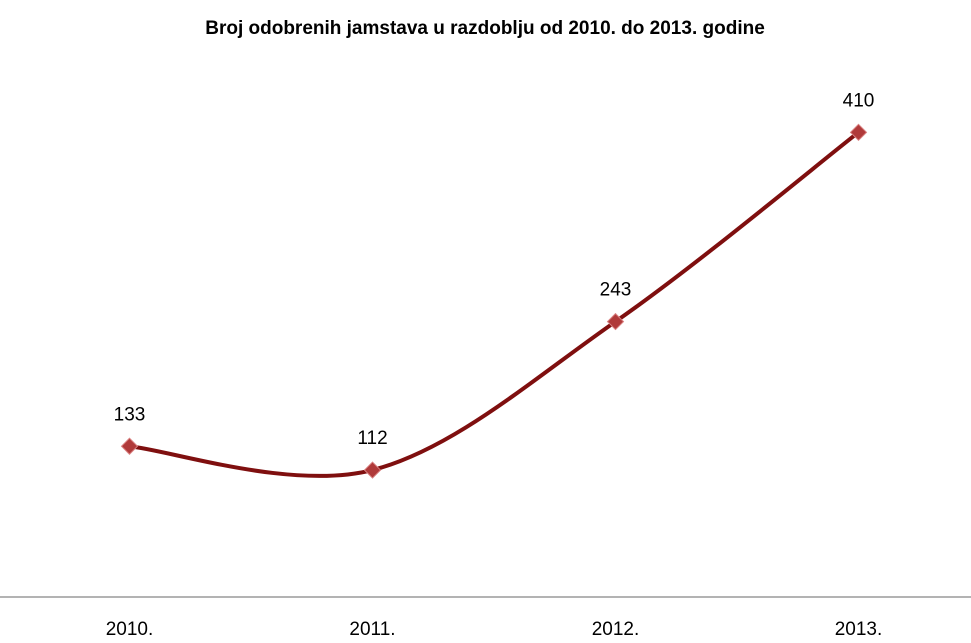  I want to click on data-label: 112, so click(372, 438).